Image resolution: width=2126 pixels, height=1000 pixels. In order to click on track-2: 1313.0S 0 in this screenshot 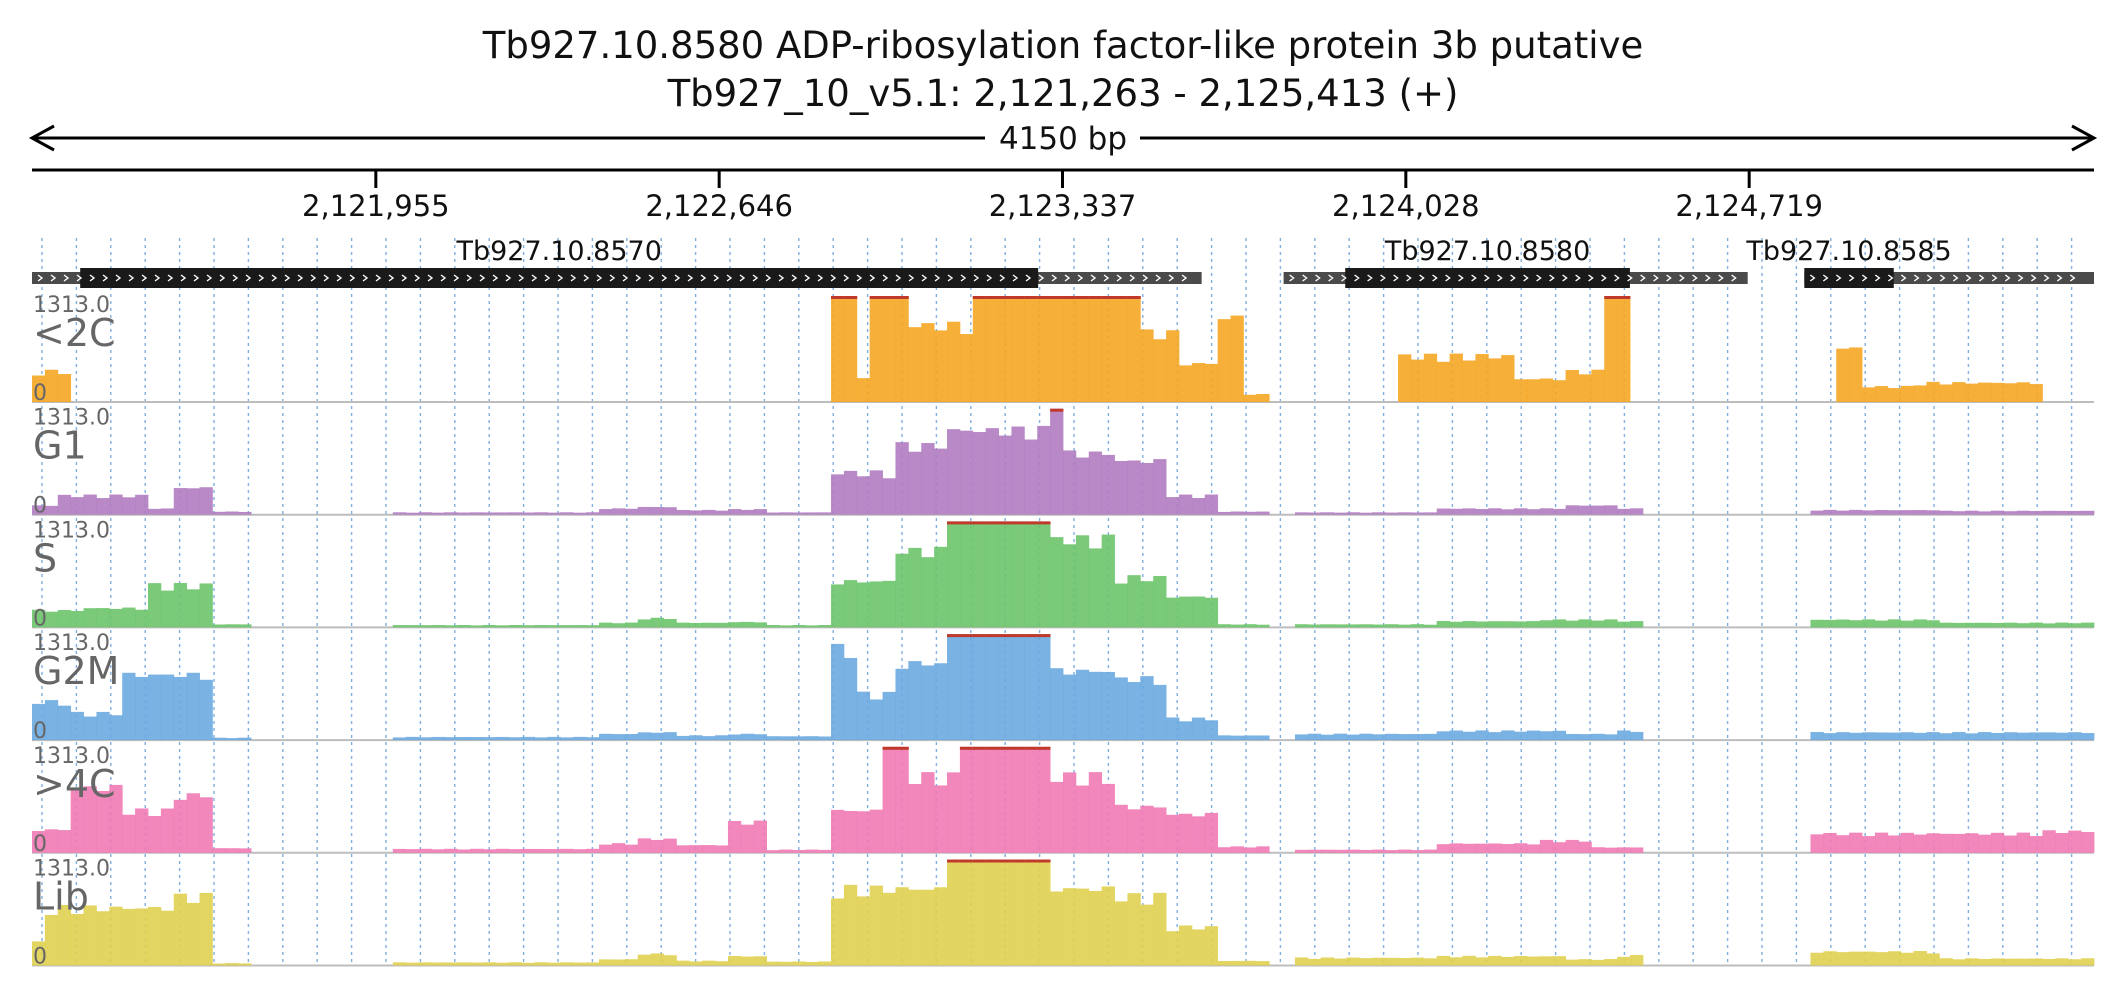, I will do `click(1063, 574)`.